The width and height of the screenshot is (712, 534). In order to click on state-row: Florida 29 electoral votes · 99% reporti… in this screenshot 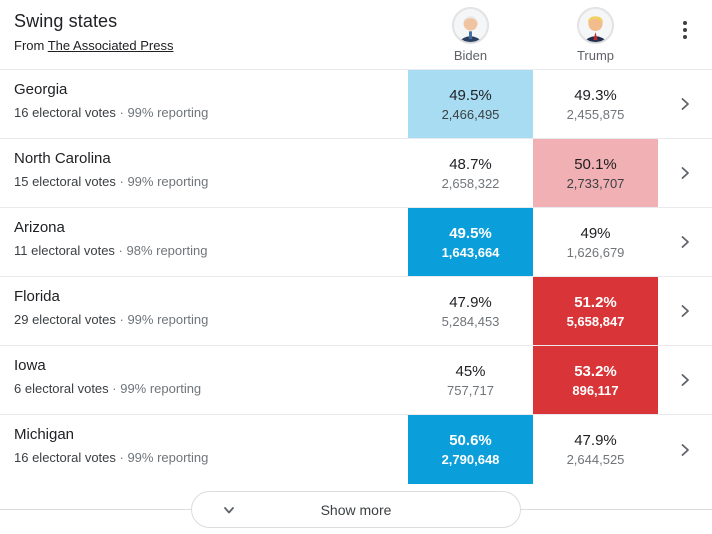, I will do `click(356, 311)`.